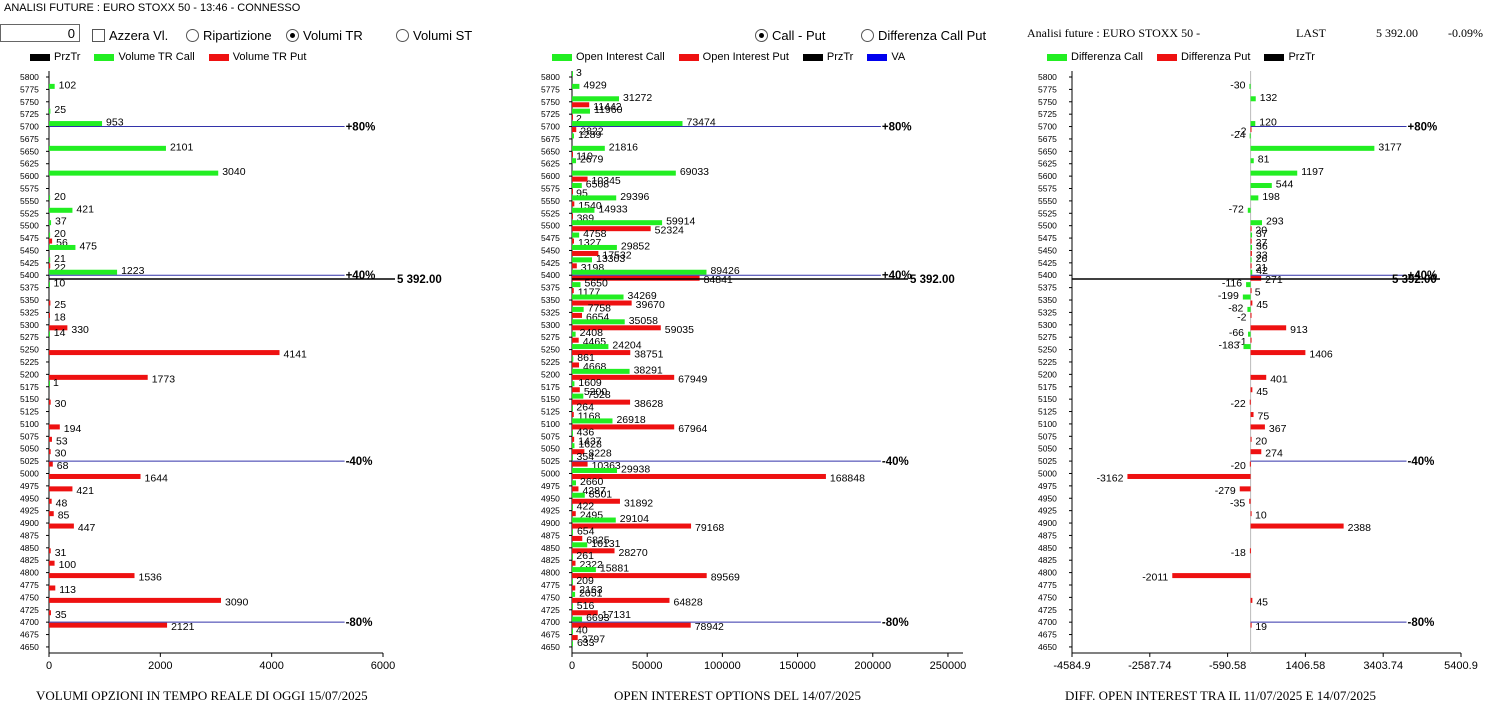 This screenshot has height=708, width=1497. Describe the element at coordinates (1306, 666) in the screenshot. I see `x-tick-label: 1406.58` at that location.